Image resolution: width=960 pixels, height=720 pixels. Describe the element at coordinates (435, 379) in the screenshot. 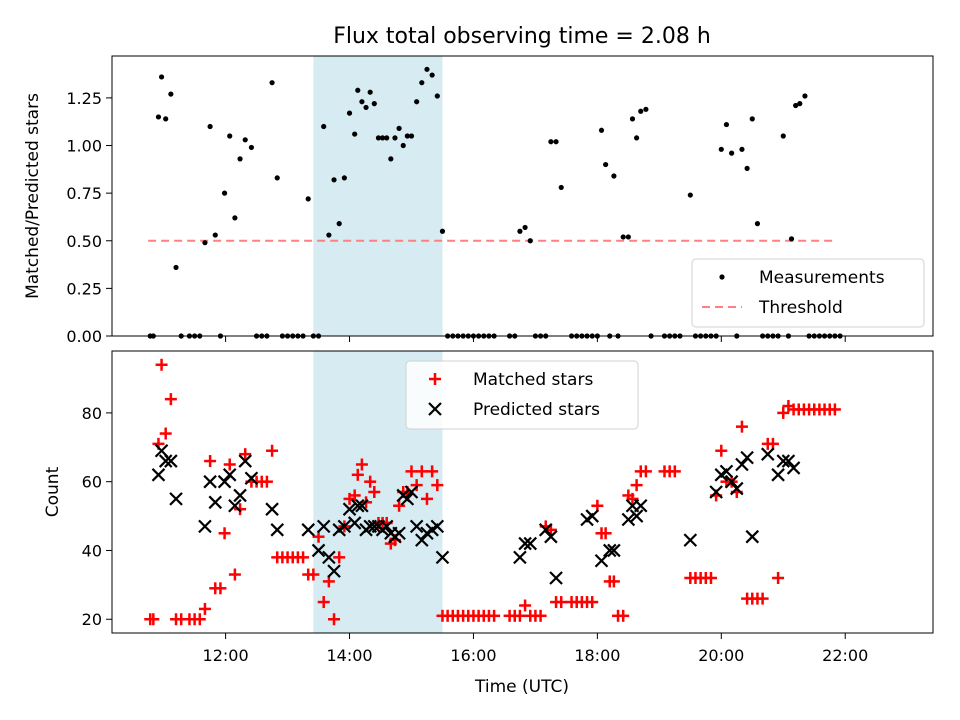

I see `legend-matched-marker` at that location.